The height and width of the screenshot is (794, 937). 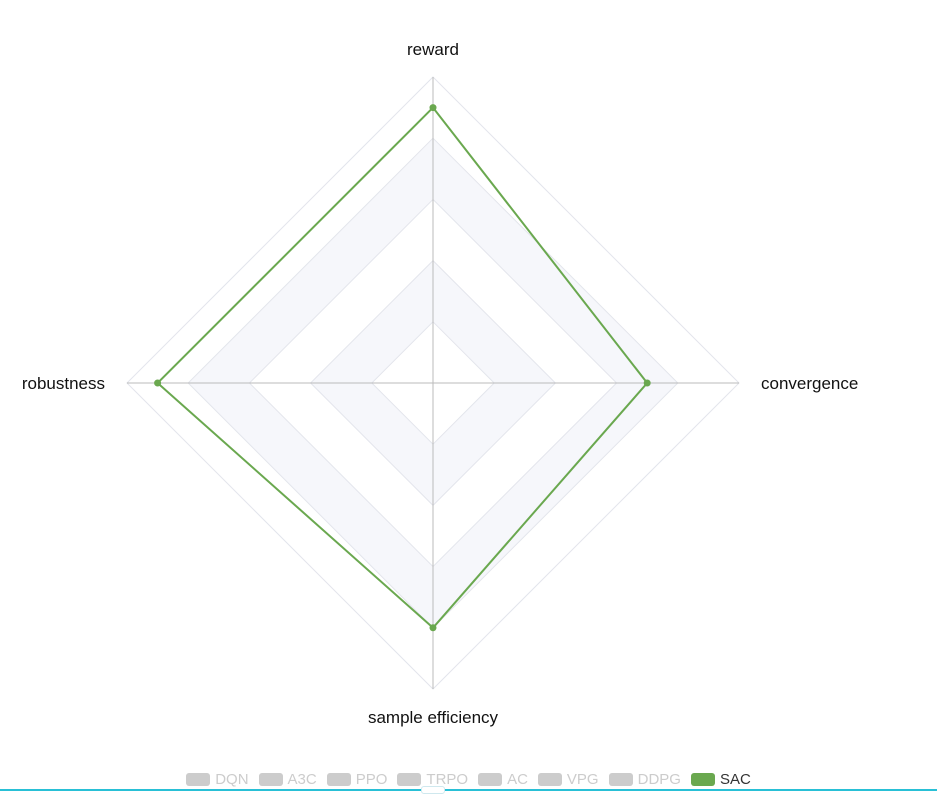 I want to click on legend-item-sac: SAC, so click(x=720, y=779).